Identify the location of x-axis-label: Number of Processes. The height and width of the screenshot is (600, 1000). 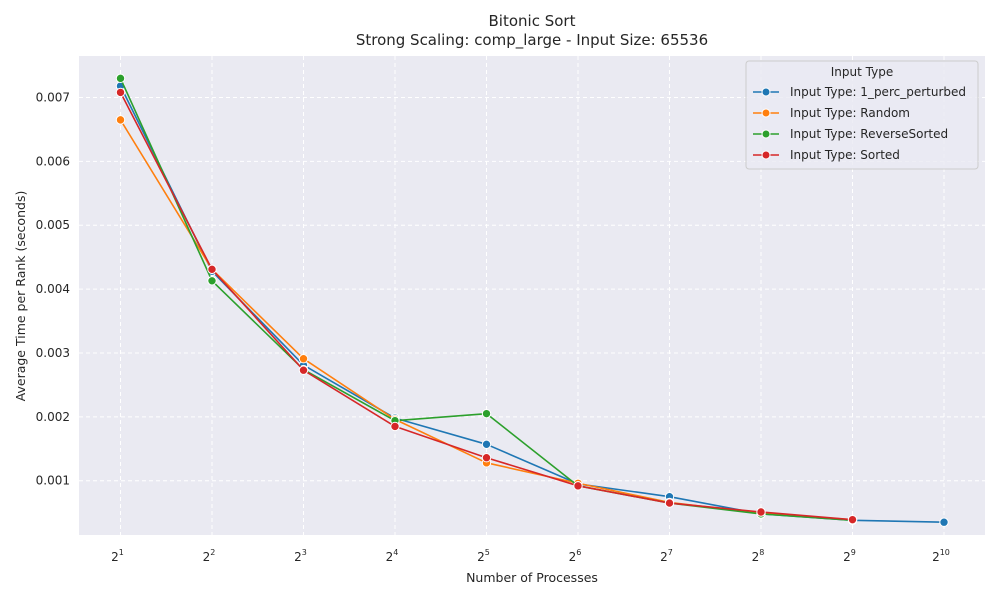
(532, 577).